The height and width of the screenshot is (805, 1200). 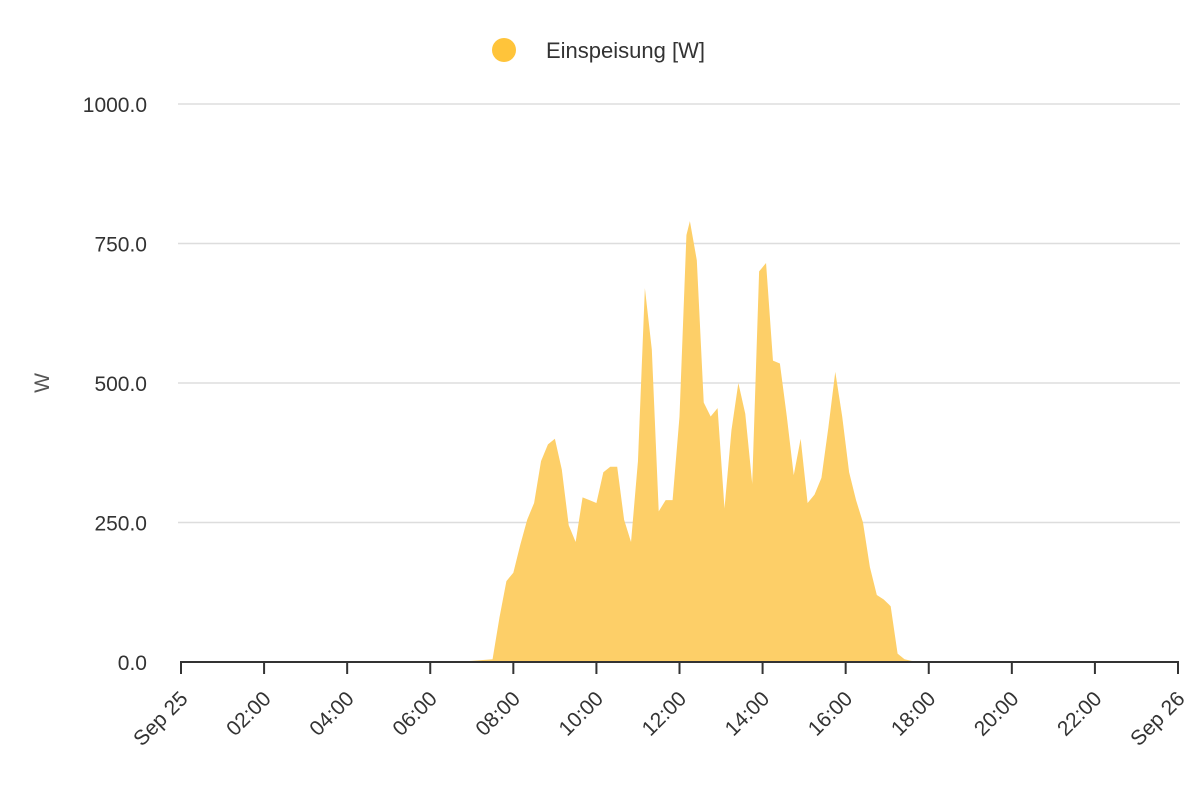 What do you see at coordinates (625, 50) in the screenshot?
I see `legend-label: Einspeisung [W]` at bounding box center [625, 50].